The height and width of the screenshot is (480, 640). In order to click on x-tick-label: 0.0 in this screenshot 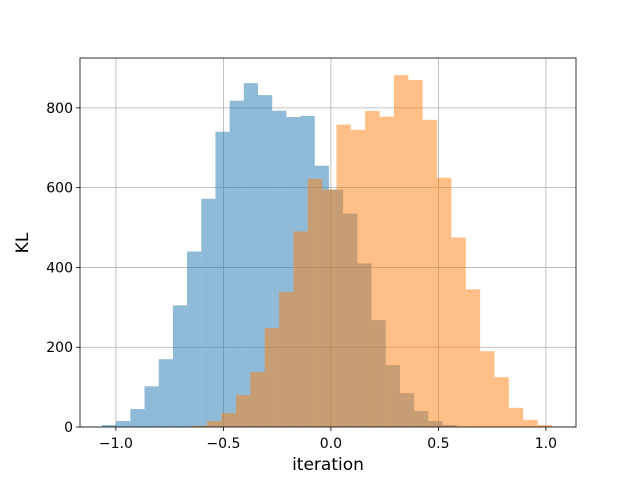, I will do `click(331, 444)`.